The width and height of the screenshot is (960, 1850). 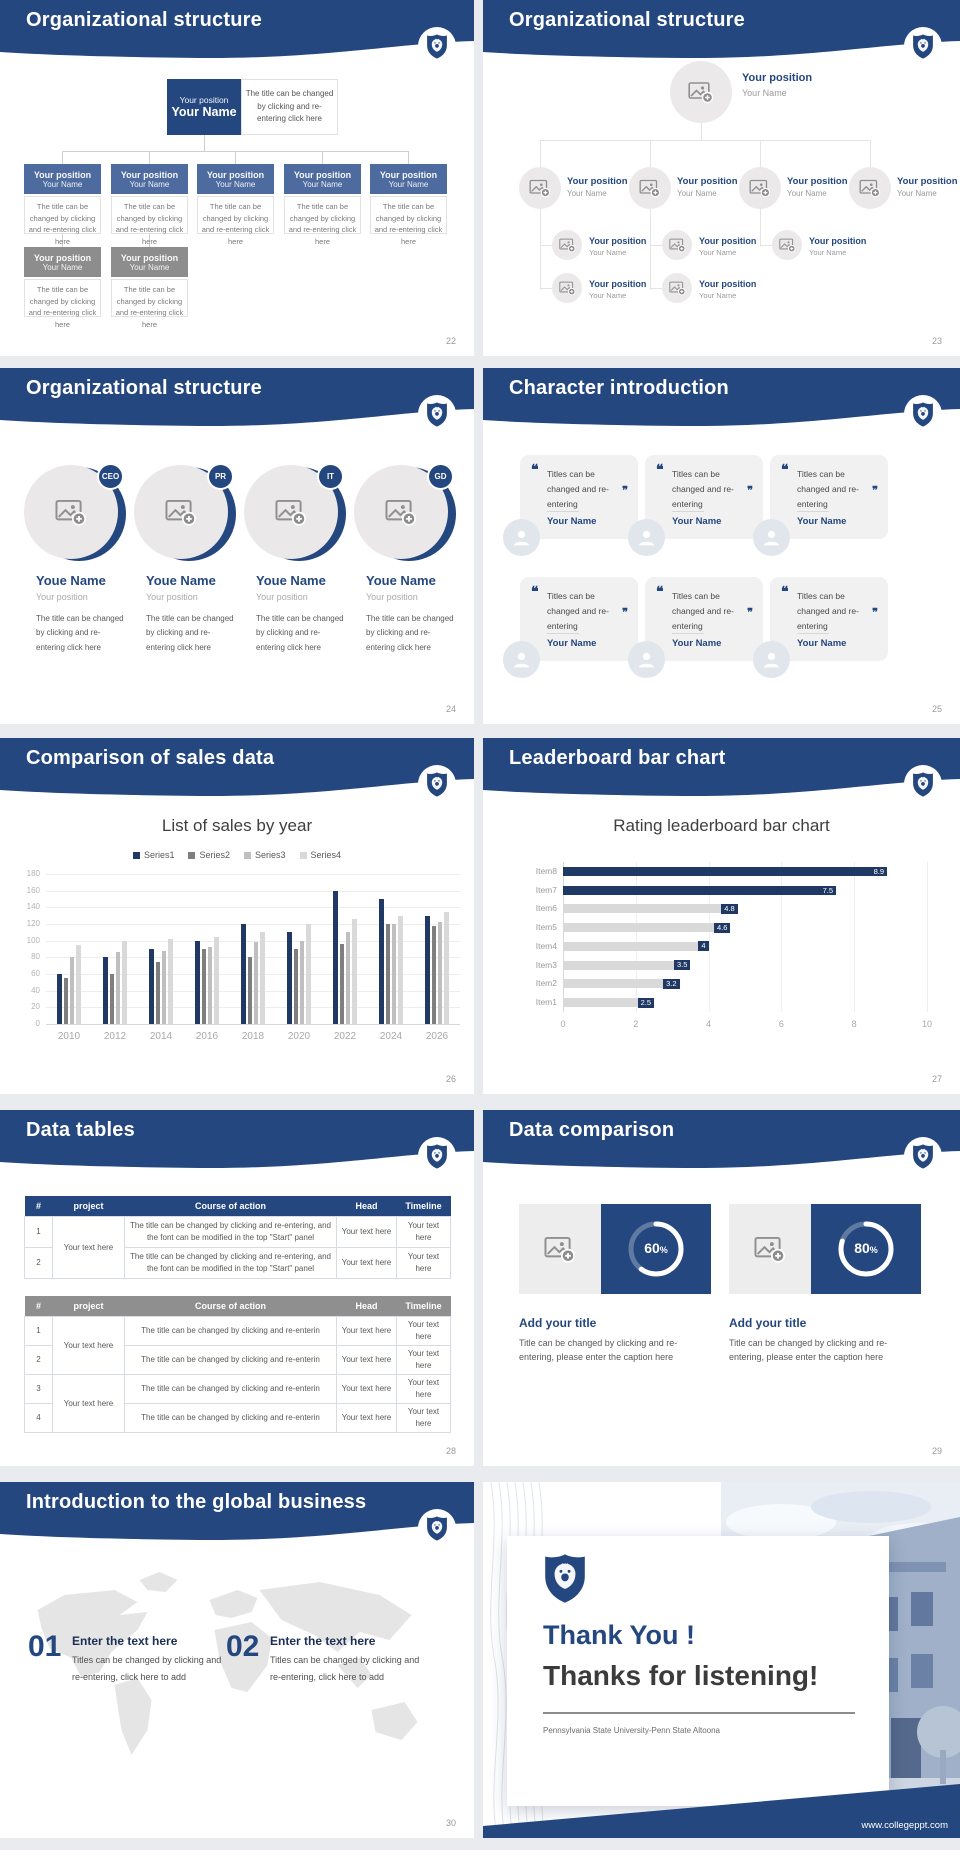 I want to click on page-number: 26, so click(x=450, y=1079).